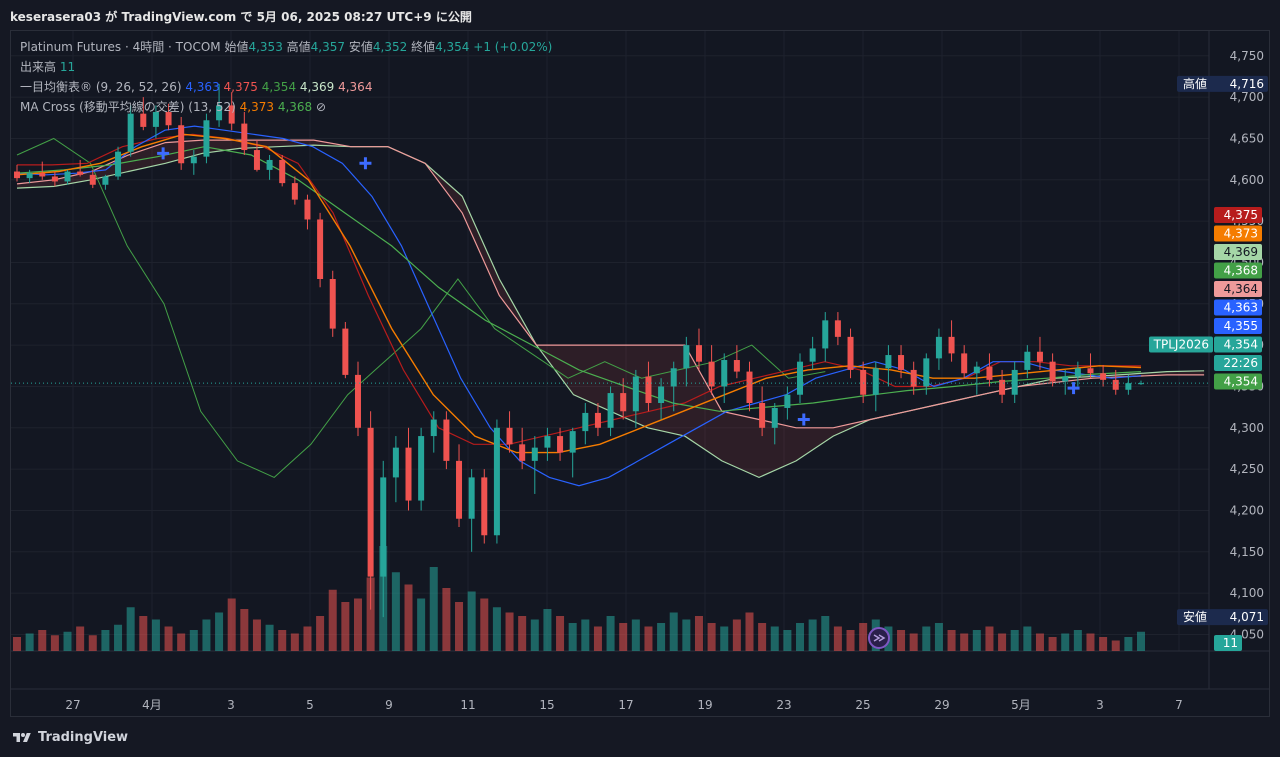 The image size is (1280, 757). Describe the element at coordinates (862, 705) in the screenshot. I see `time-tick-label: 25` at that location.